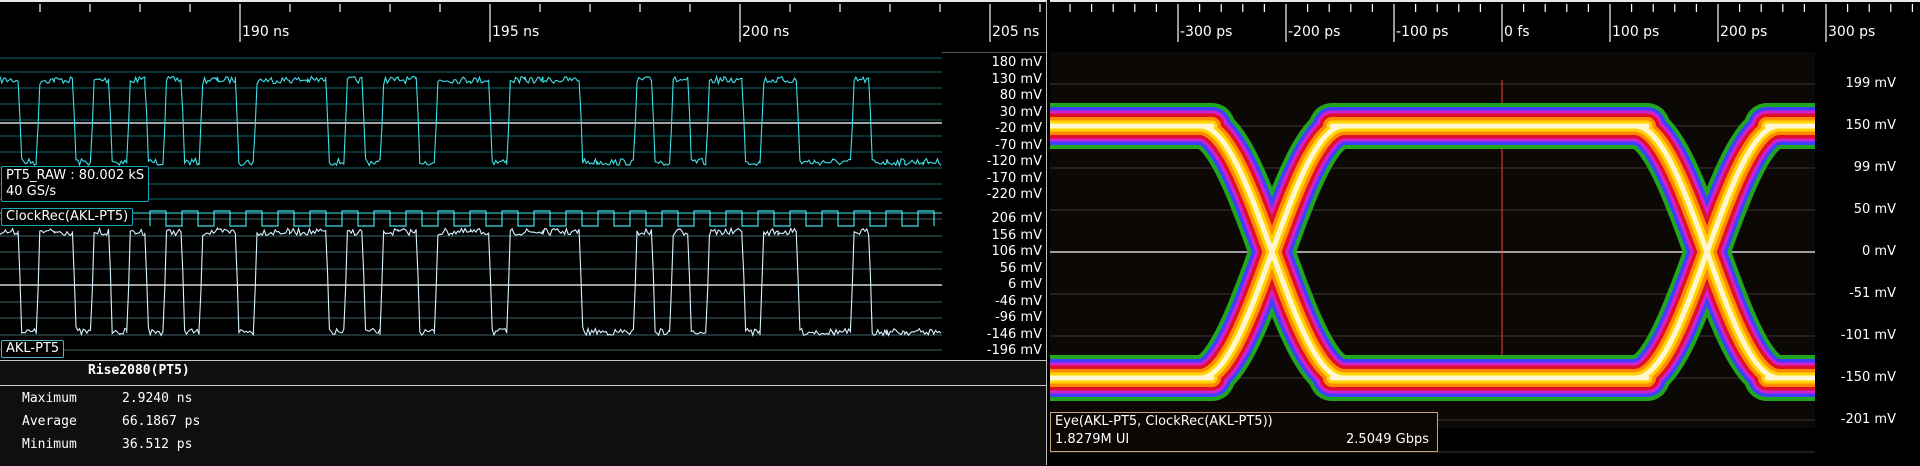 This screenshot has width=1920, height=466. I want to click on pane-divider, so click(1048, 232).